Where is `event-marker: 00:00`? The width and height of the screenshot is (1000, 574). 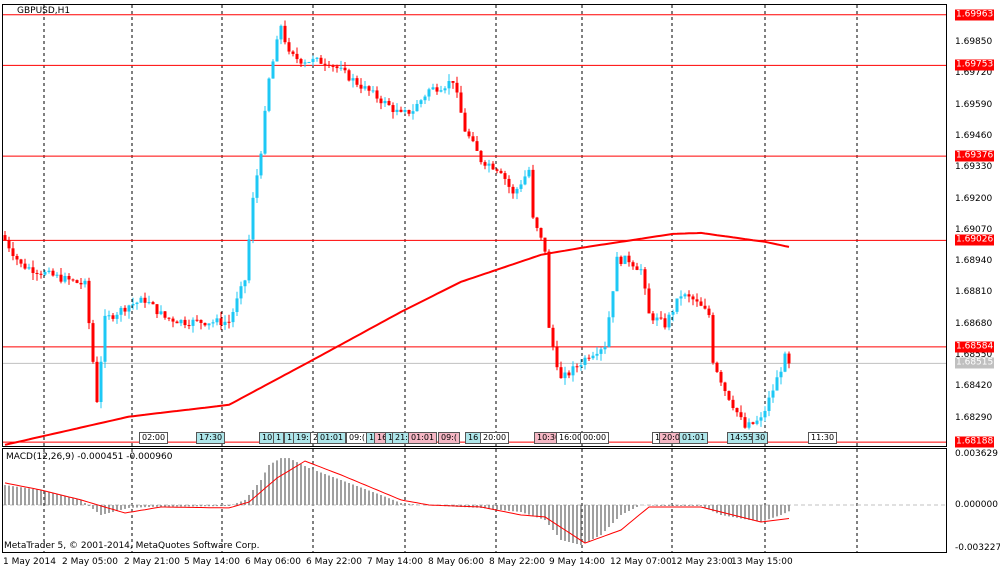 event-marker: 00:00 is located at coordinates (595, 438).